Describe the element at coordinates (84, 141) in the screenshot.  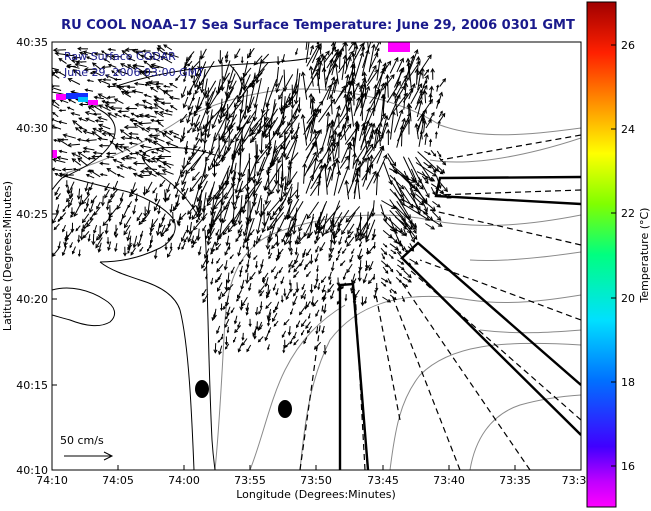
I see `coast-outline` at that location.